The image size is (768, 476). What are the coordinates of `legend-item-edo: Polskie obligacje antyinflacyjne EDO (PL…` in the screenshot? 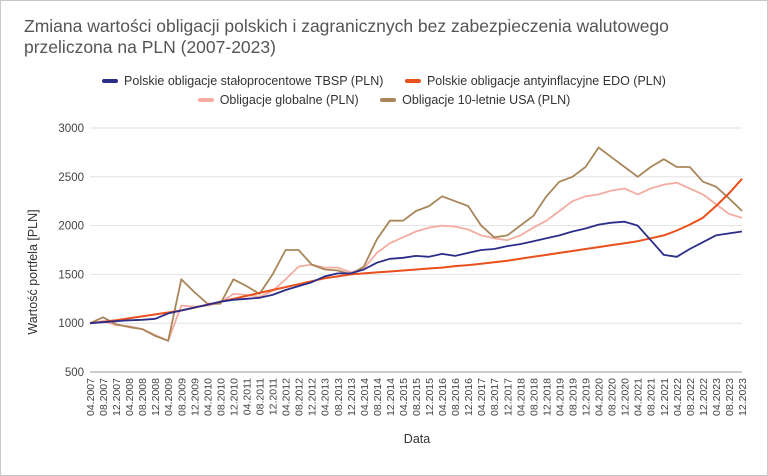 It's located at (535, 81).